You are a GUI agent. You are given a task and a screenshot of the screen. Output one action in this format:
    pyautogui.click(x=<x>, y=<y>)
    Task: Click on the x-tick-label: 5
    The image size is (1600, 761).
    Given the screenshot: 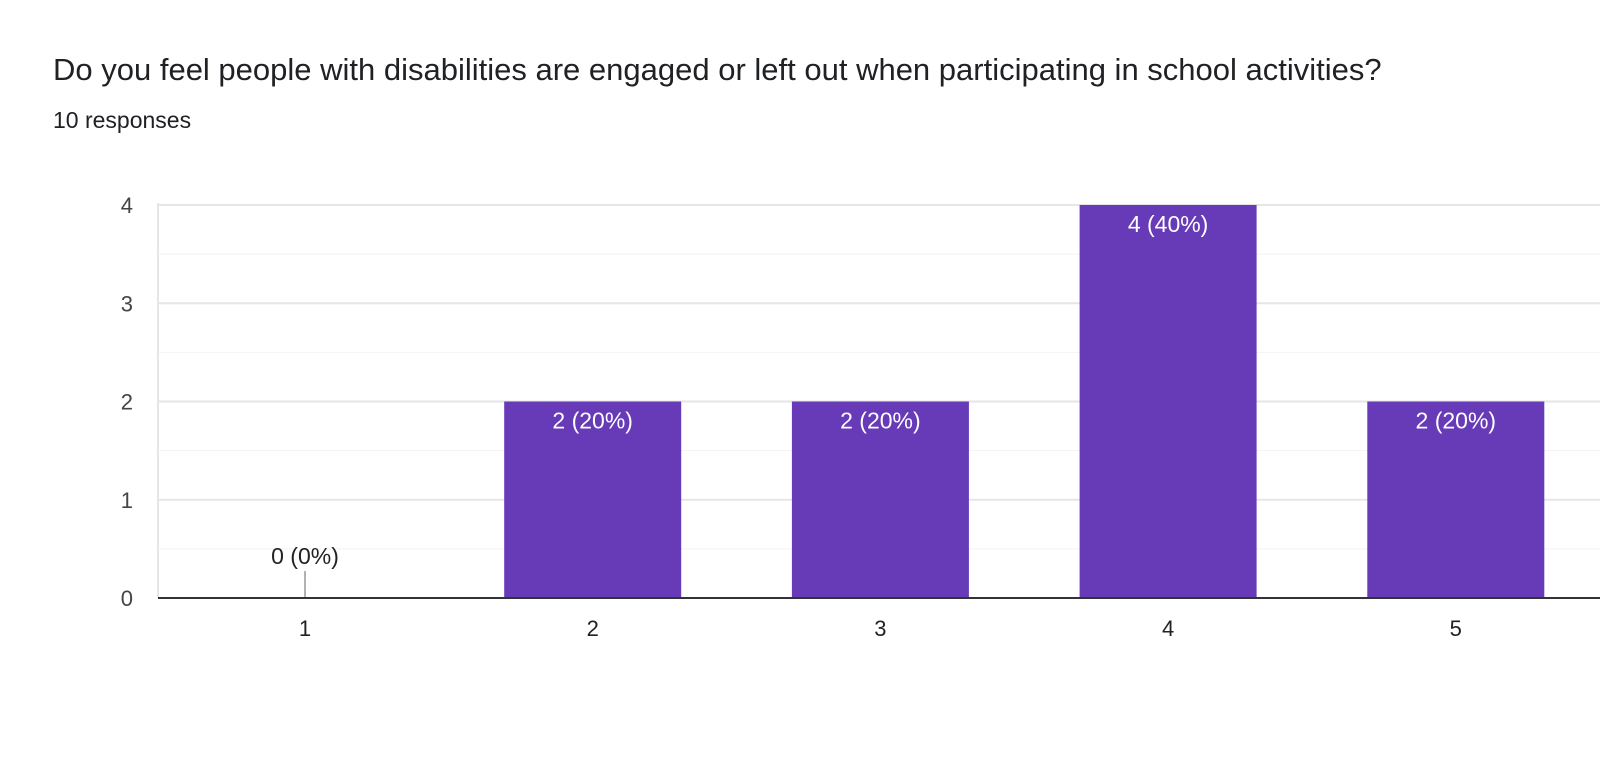 What is the action you would take?
    pyautogui.click(x=1456, y=628)
    